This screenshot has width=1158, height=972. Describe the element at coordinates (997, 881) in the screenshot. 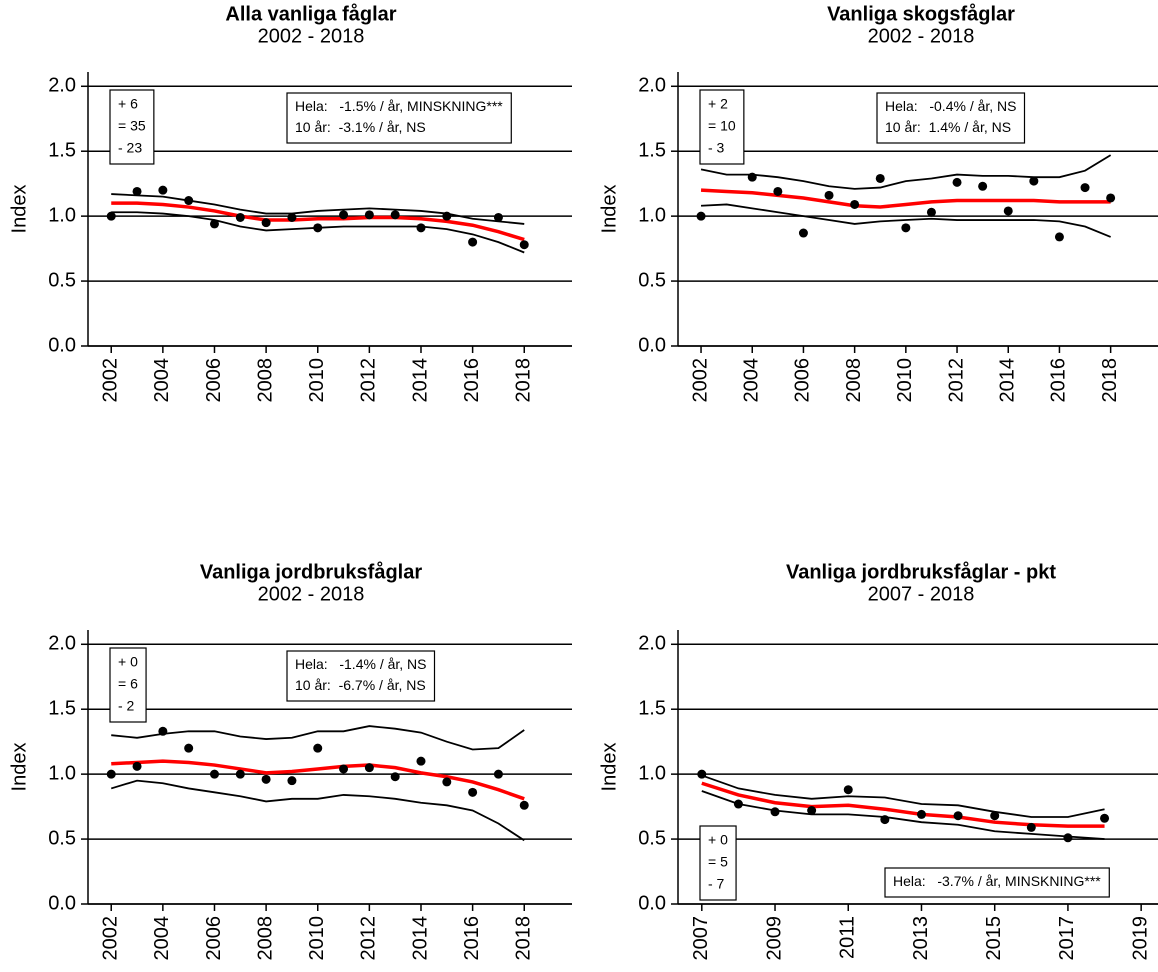

I see `stats-text: Hela: -3.7% / år, MINSKNING***` at that location.